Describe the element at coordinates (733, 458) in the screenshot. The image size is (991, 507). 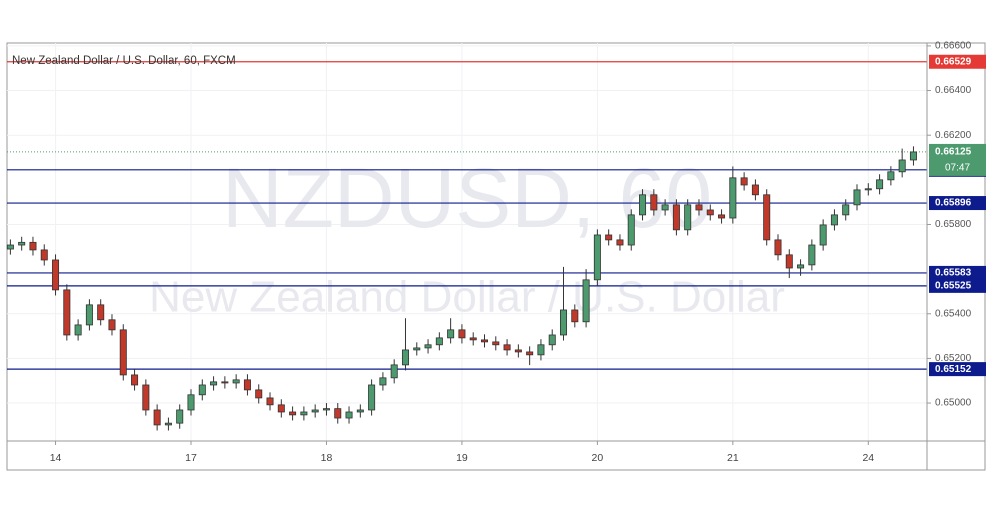
I see `x-tick-label: 21` at that location.